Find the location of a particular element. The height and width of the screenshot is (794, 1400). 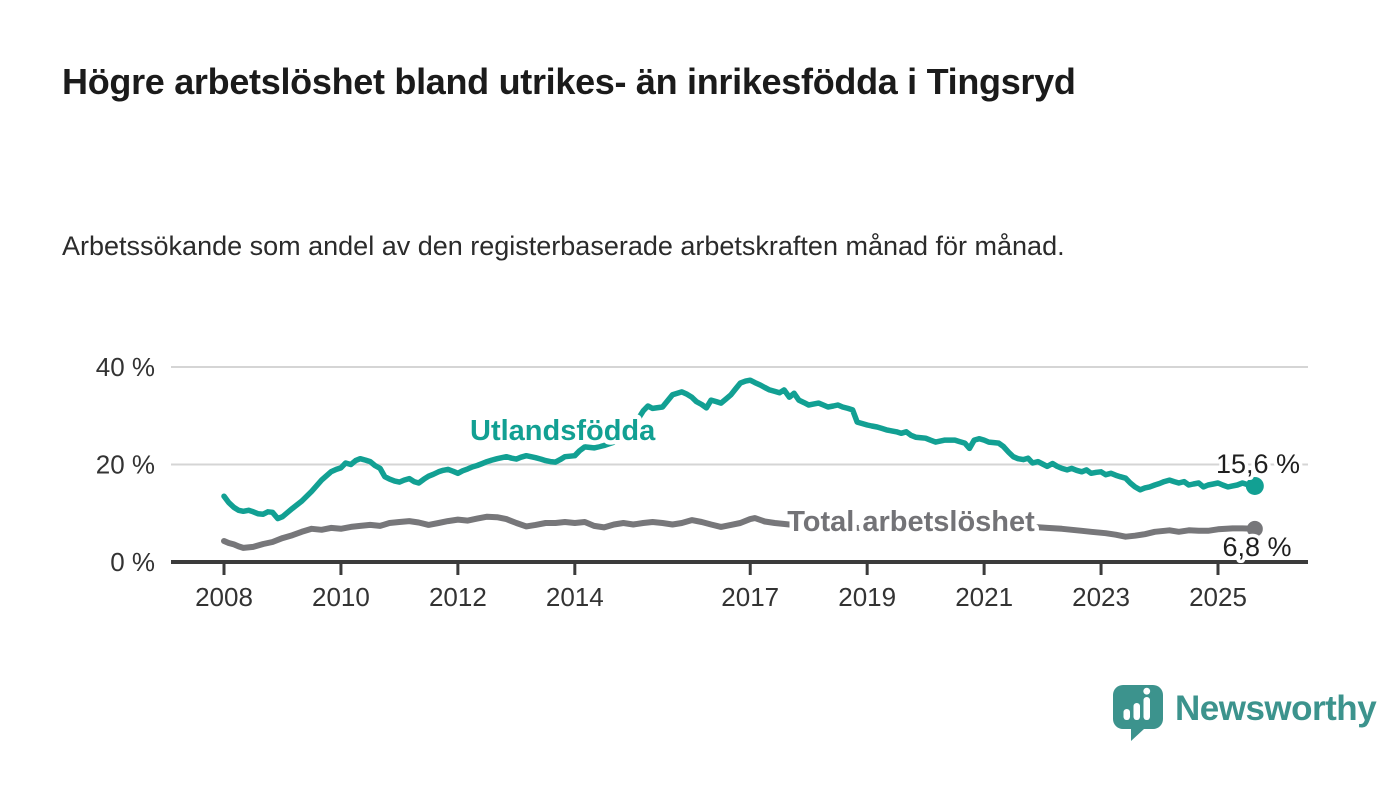

end-dot-total-arbetsl-shet is located at coordinates (1254, 528).